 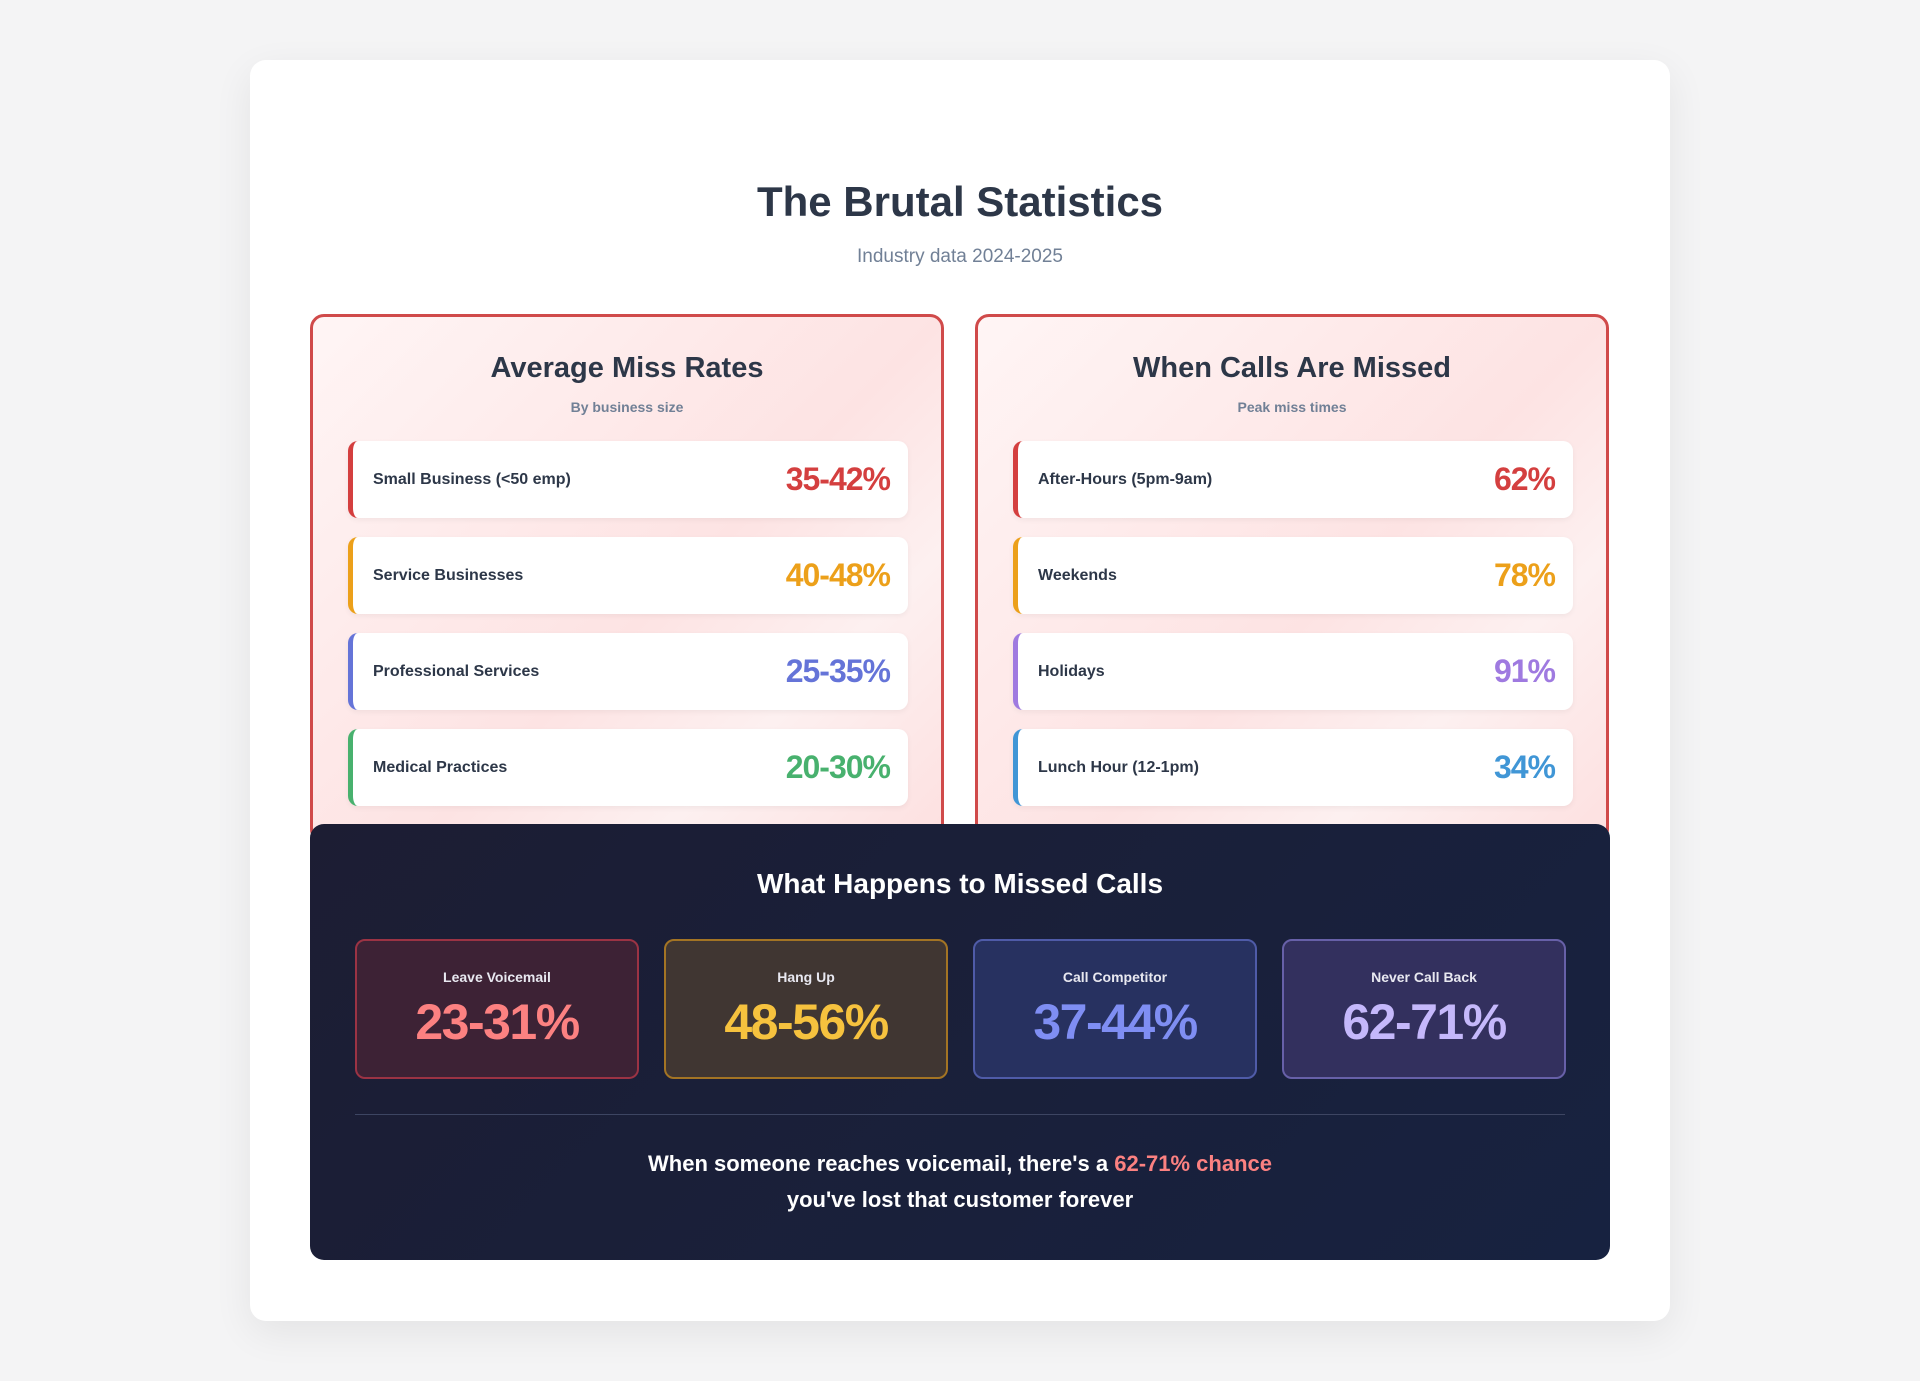 What do you see at coordinates (448, 575) in the screenshot?
I see `stat-label: Service Businesses` at bounding box center [448, 575].